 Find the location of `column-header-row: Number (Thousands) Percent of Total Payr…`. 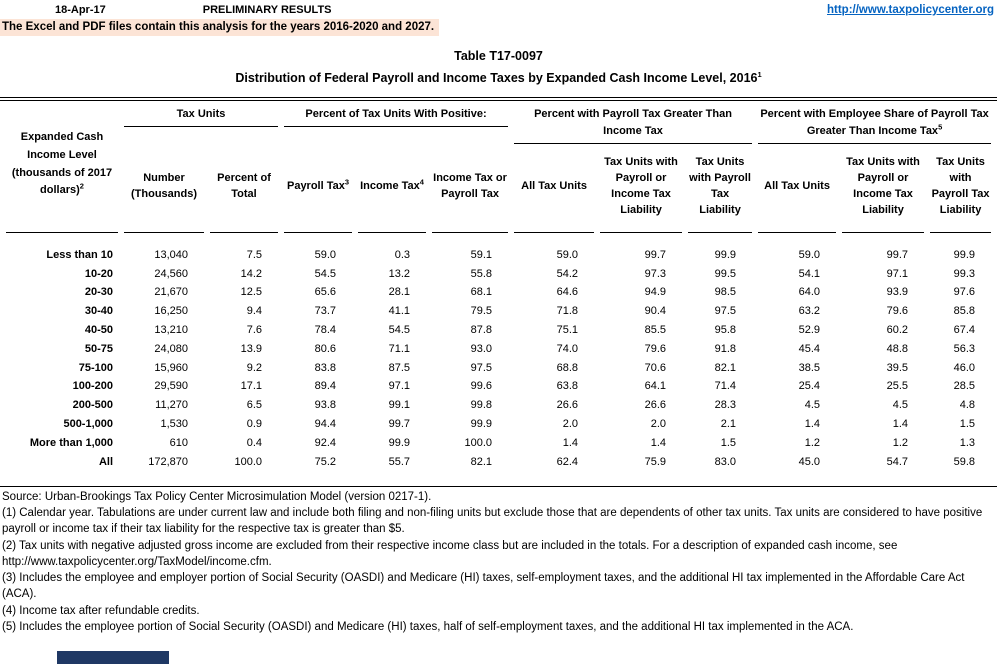

column-header-row: Number (Thousands) Percent of Total Payr… is located at coordinates (499, 189).